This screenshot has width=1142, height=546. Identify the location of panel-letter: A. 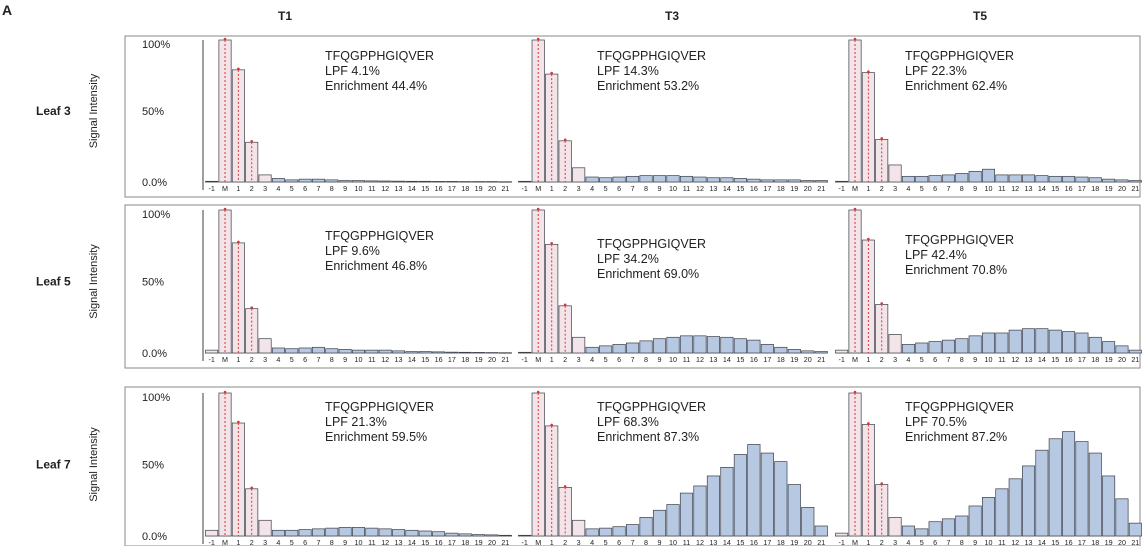
(7, 10).